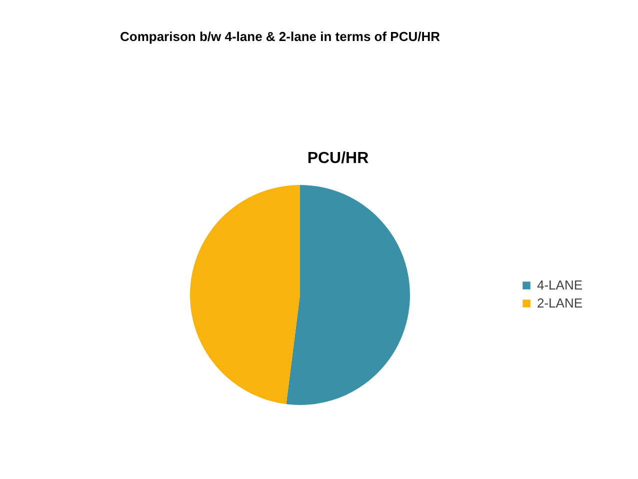  Describe the element at coordinates (560, 303) in the screenshot. I see `legend-label: 2-LANE` at that location.